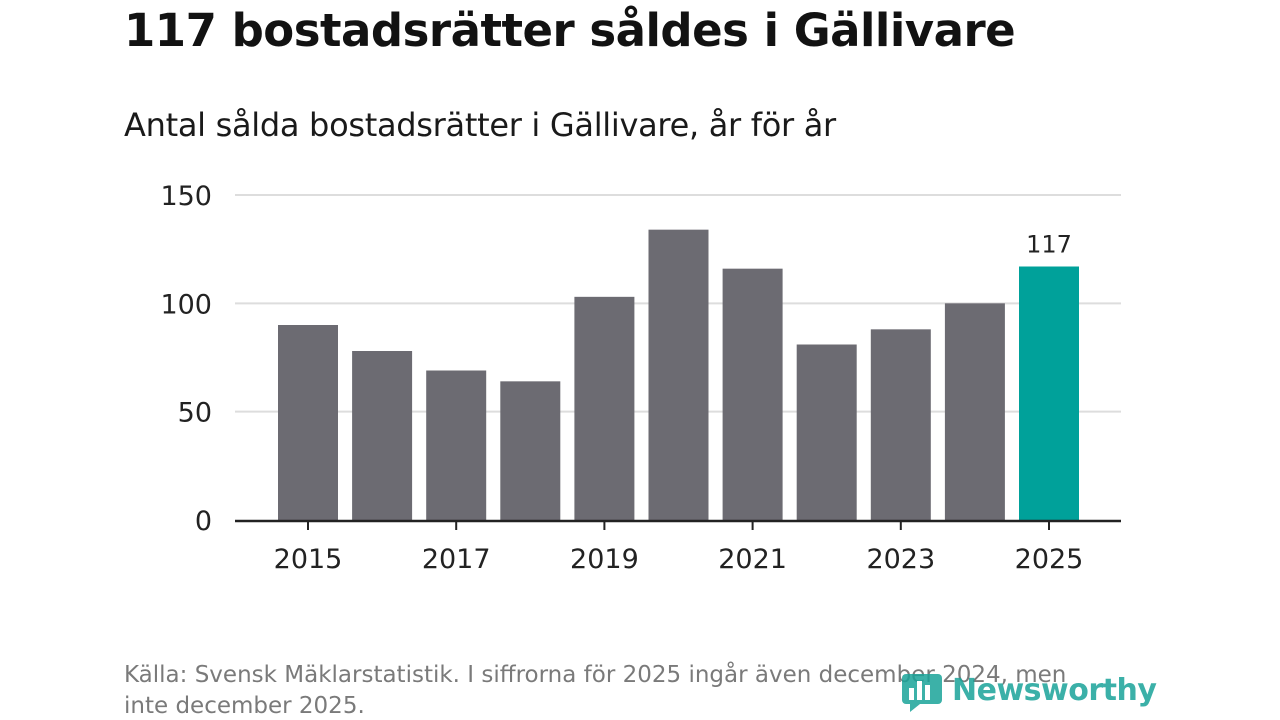 Image resolution: width=1280 pixels, height=720 pixels. I want to click on x-tick-label: 2021, so click(752, 559).